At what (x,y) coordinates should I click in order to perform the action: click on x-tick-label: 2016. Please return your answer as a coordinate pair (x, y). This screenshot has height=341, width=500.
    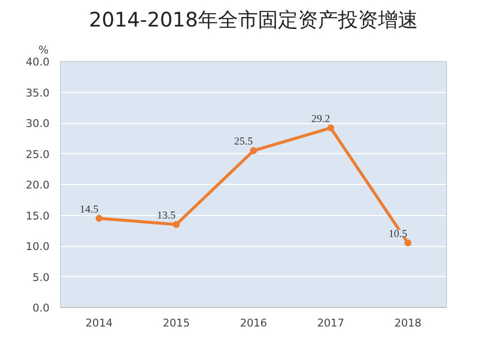
    Looking at the image, I should click on (254, 323).